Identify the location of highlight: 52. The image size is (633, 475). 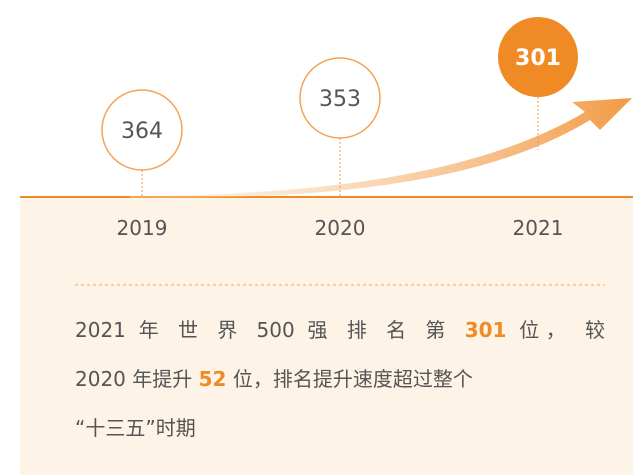
(212, 379).